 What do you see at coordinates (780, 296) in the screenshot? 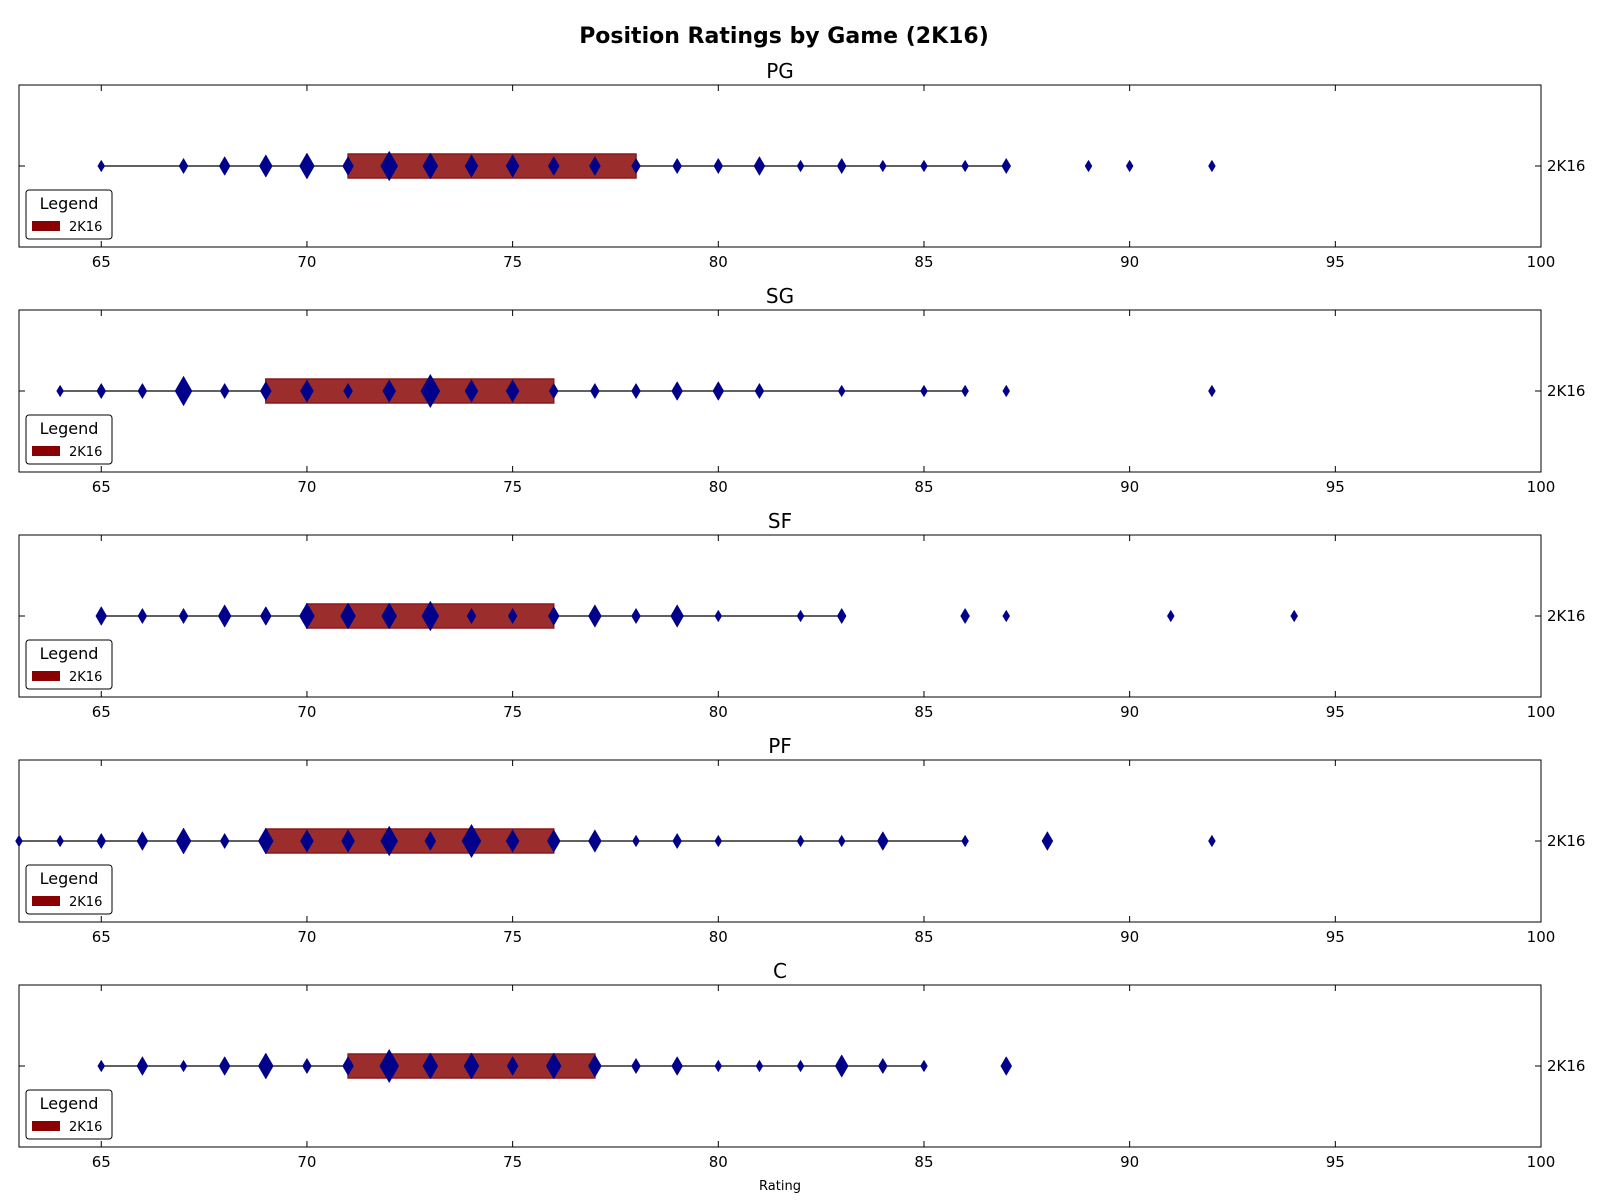
I see `panel-title: SG` at bounding box center [780, 296].